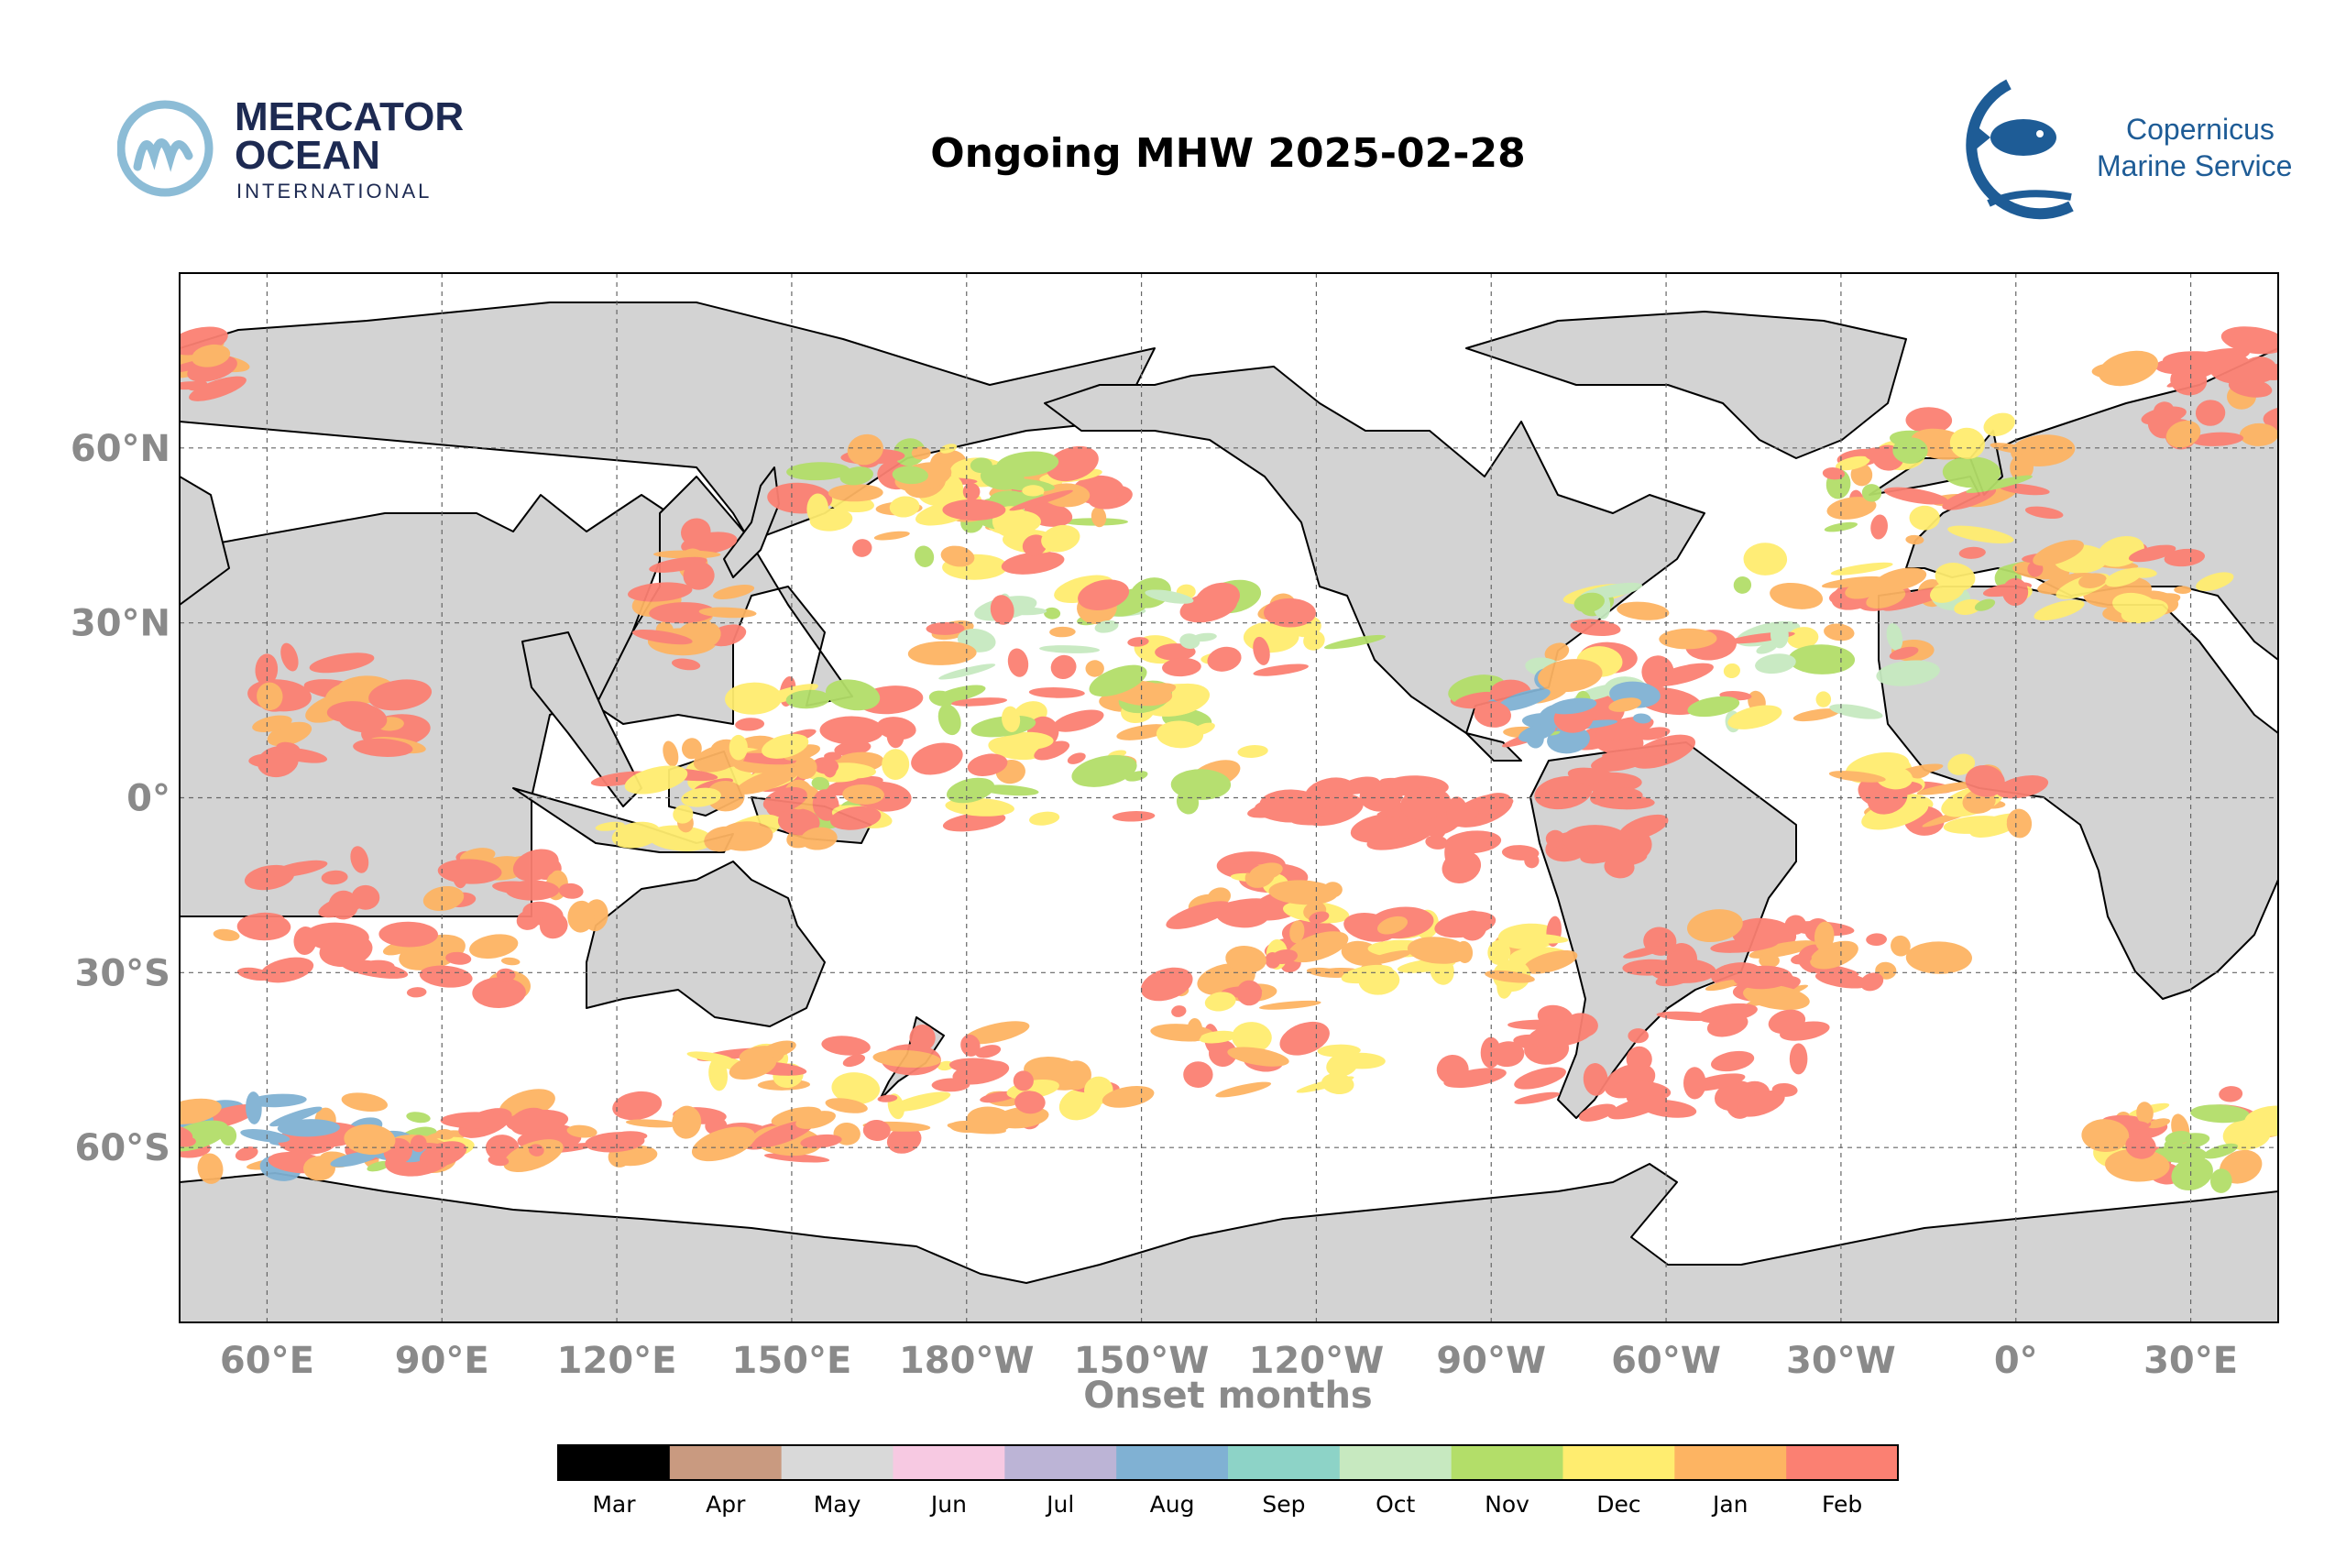 The height and width of the screenshot is (1568, 2346). Describe the element at coordinates (2200, 129) in the screenshot. I see `copernicus-line1: Copernicus` at that location.